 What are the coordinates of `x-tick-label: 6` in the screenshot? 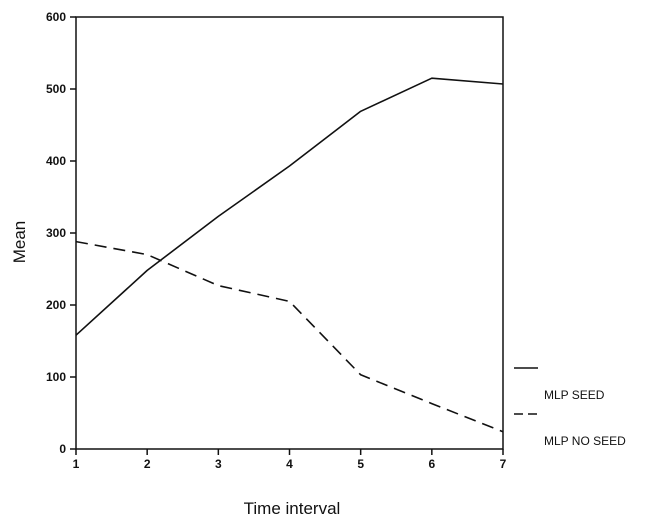 It's located at (431, 464).